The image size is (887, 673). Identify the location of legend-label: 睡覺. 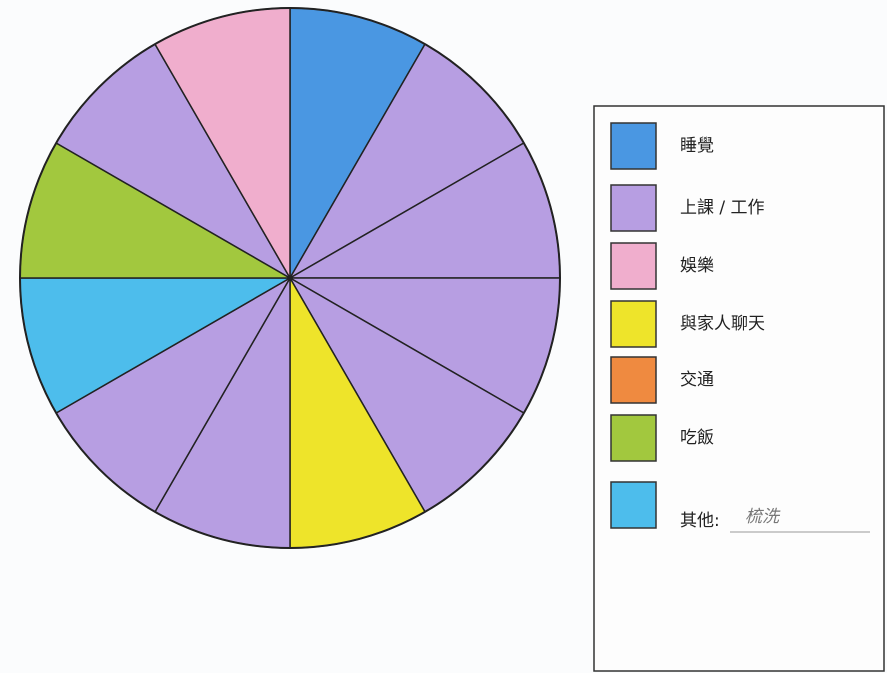
(697, 146).